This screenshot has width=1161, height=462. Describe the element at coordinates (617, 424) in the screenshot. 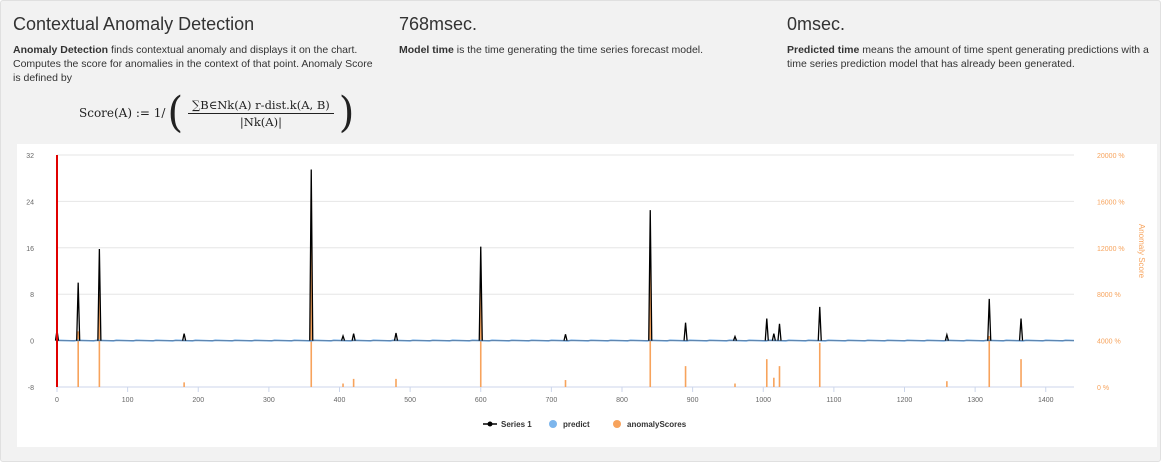

I see `legend-marker-anomaly-scores` at that location.